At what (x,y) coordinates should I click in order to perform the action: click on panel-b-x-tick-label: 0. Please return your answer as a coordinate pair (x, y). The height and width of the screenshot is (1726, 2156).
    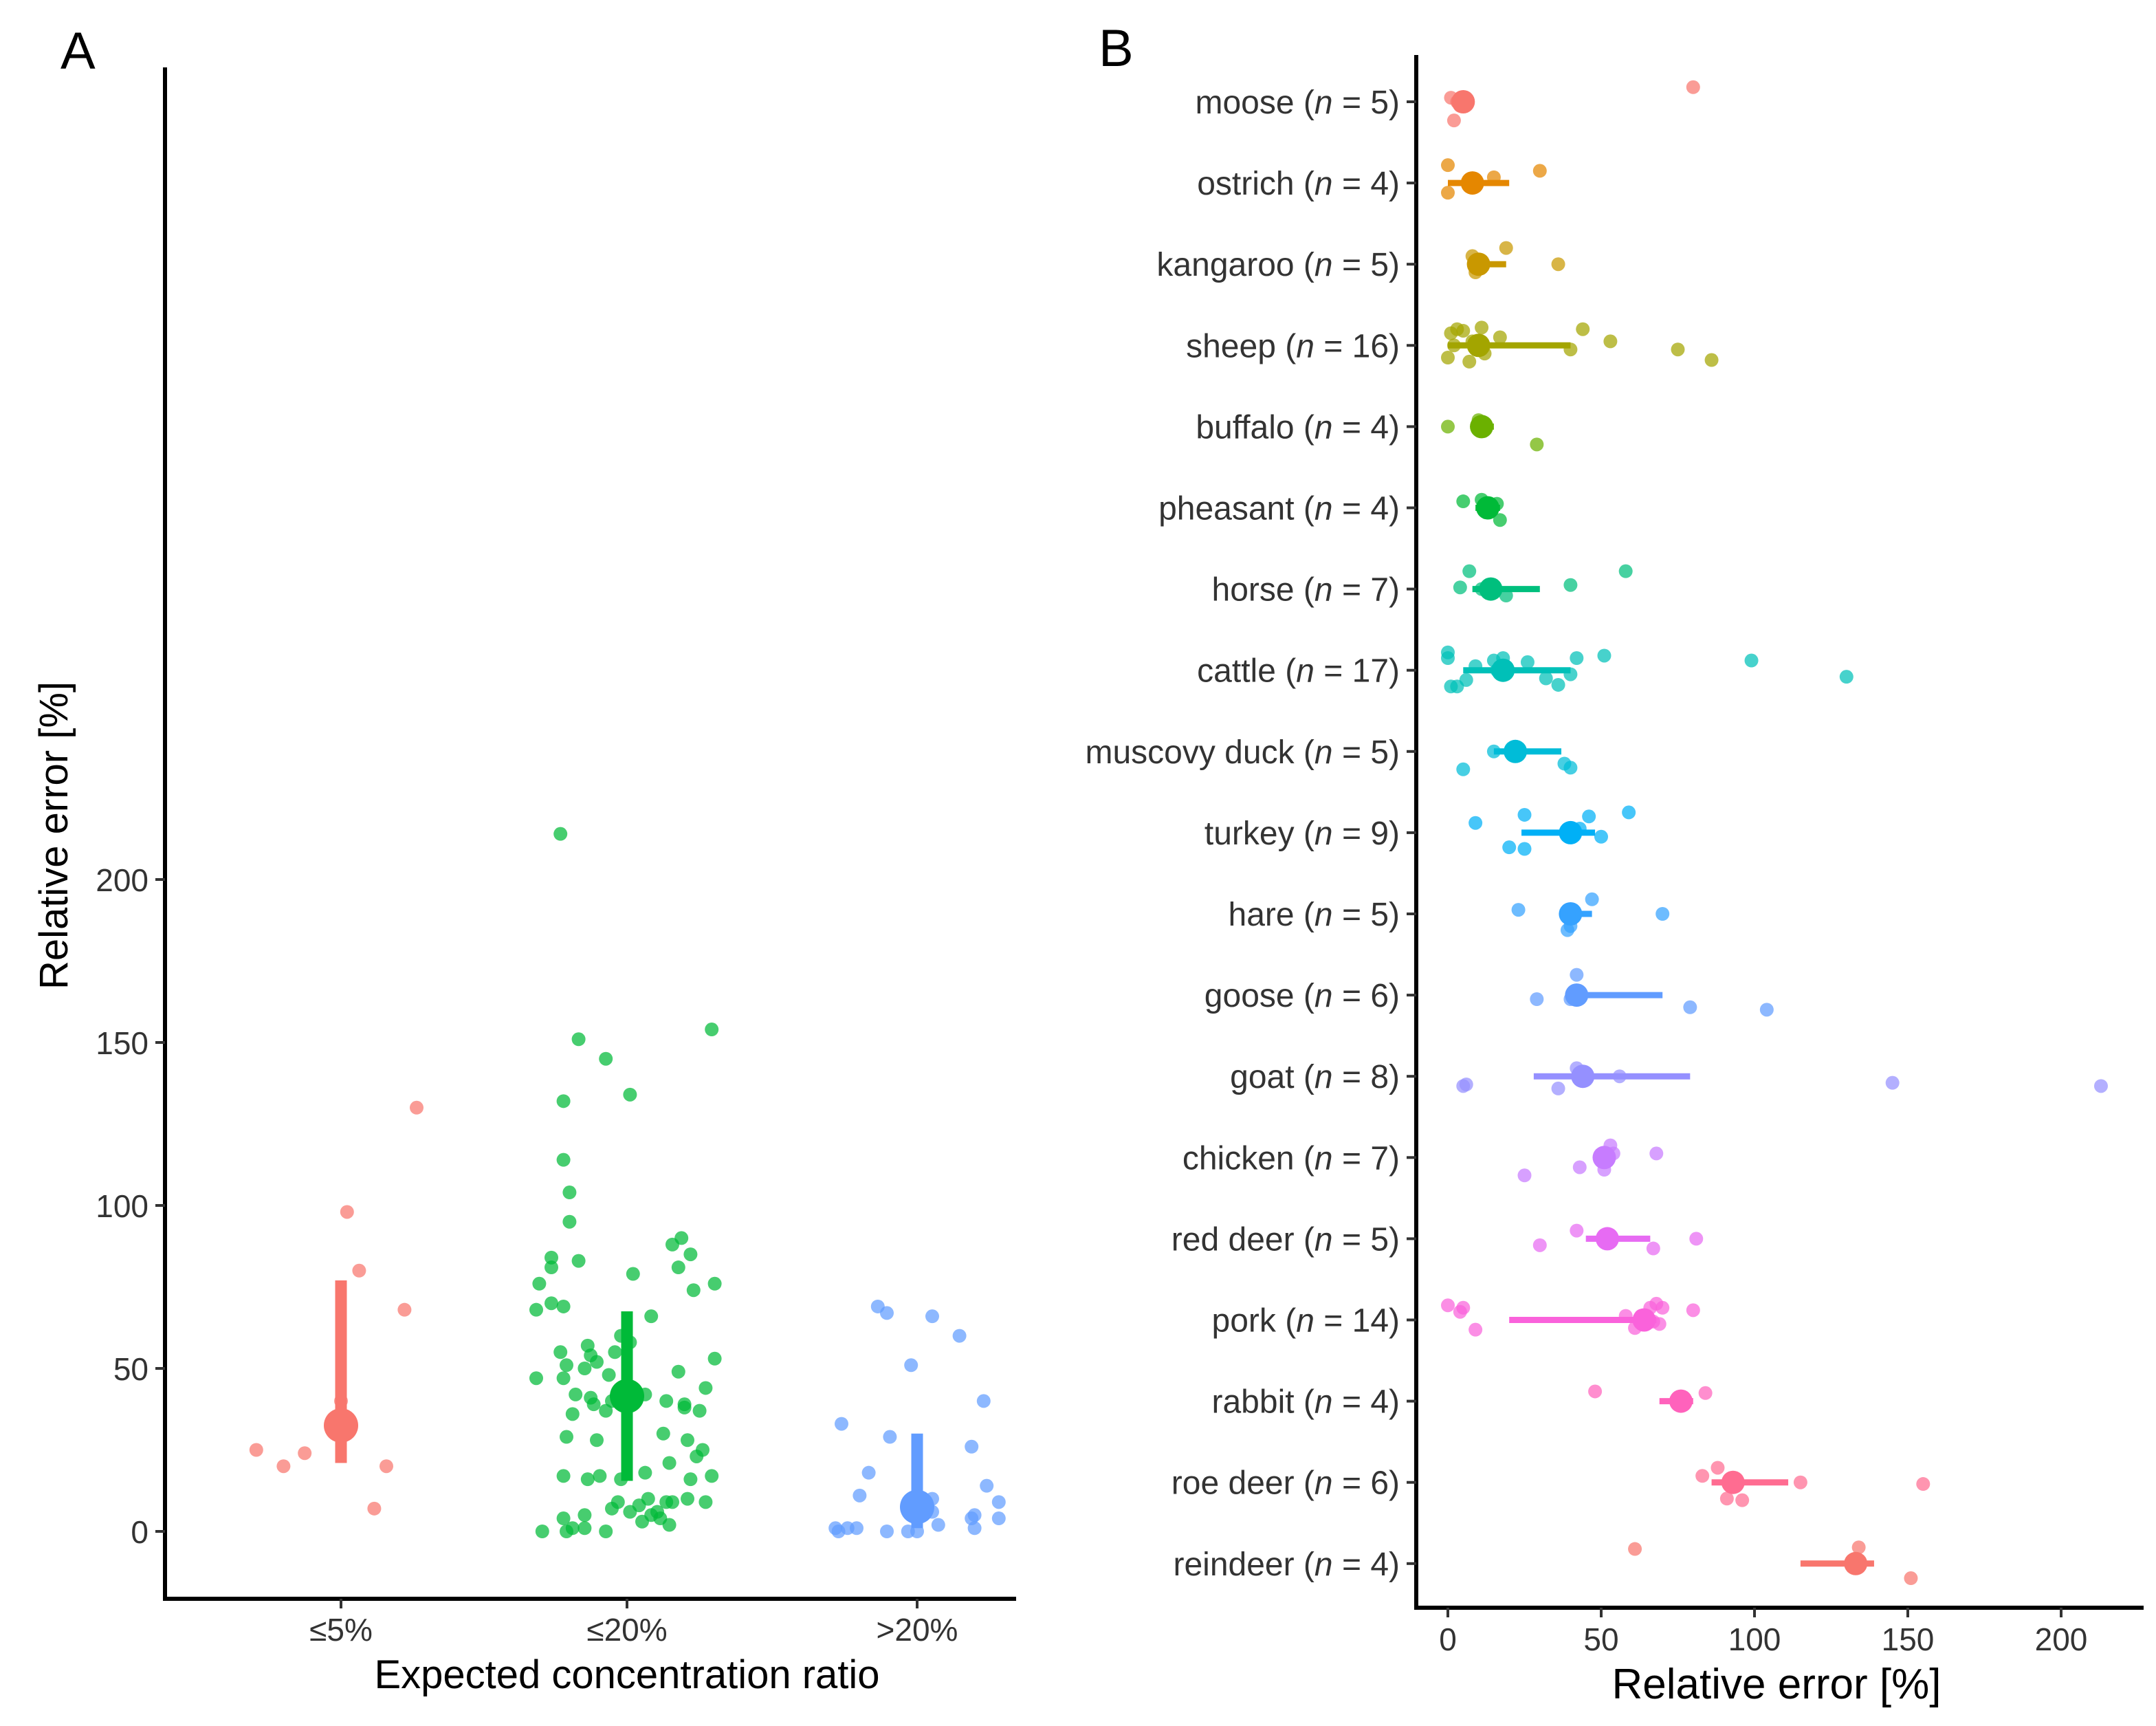
    Looking at the image, I should click on (1448, 1639).